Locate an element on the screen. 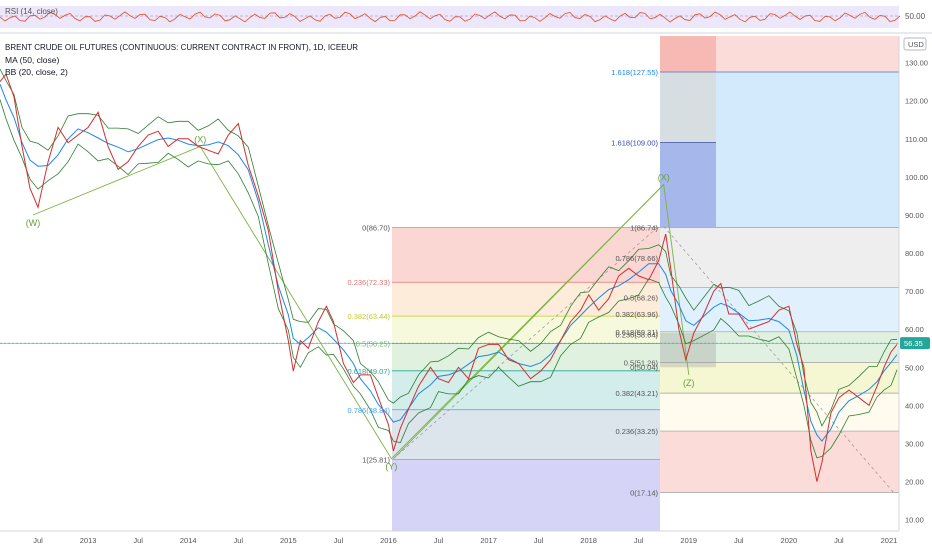 This screenshot has height=550, width=932. time-tick-label: 2015 is located at coordinates (288, 540).